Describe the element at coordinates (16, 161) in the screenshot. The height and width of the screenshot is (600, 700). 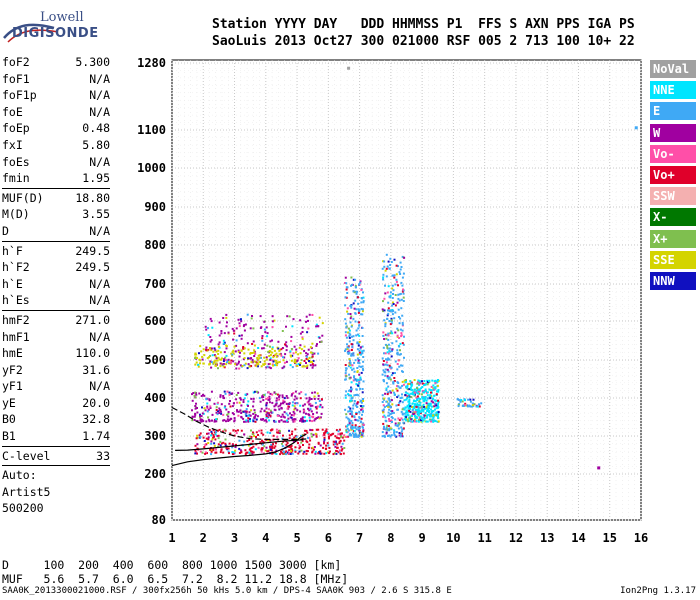
I see `param-name: foEs` at that location.